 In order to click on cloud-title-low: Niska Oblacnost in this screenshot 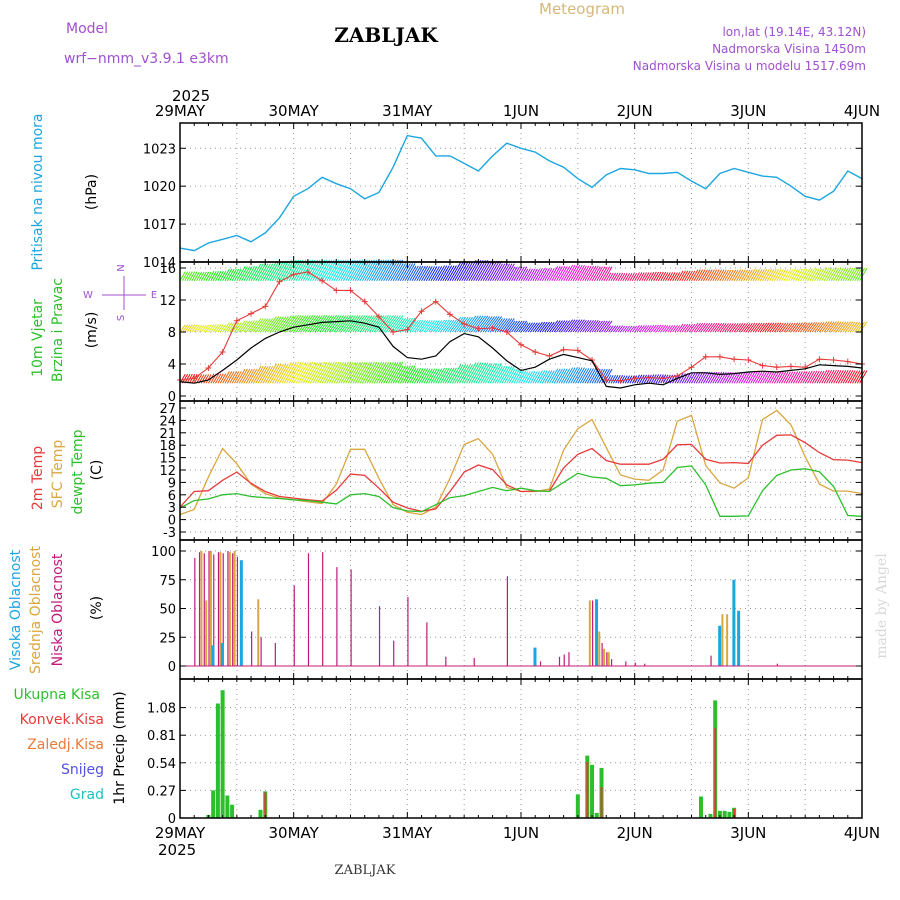, I will do `click(58, 609)`.